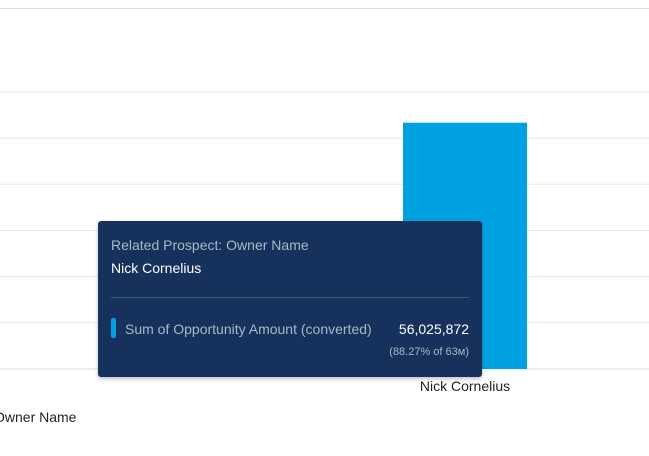  I want to click on tooltip-measure-label: Sum of Opportunity Amount (converted), so click(248, 329).